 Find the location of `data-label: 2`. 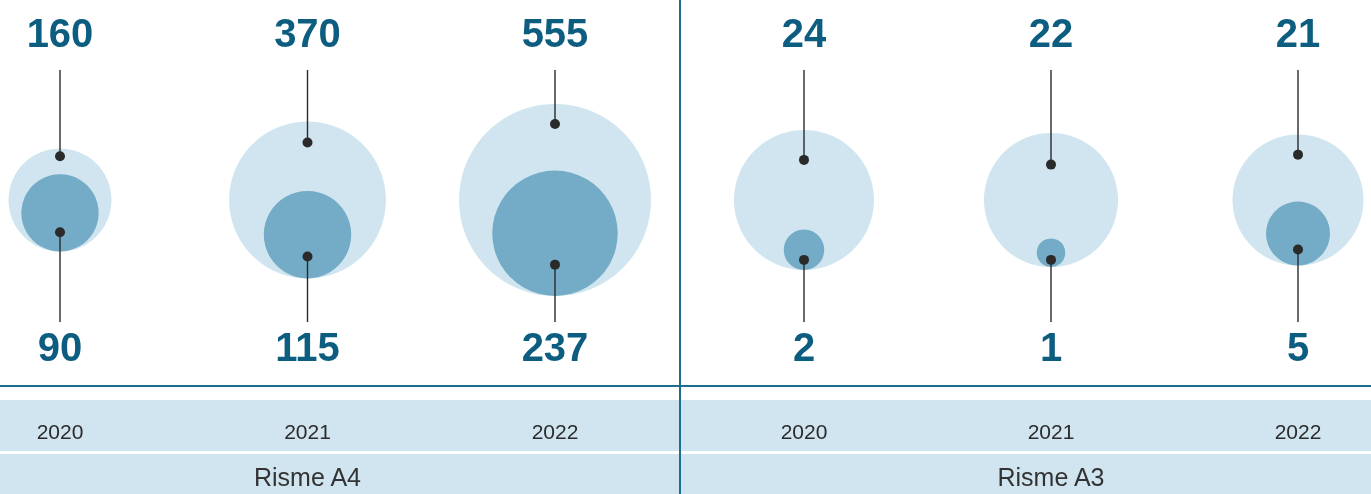

data-label: 2 is located at coordinates (804, 347).